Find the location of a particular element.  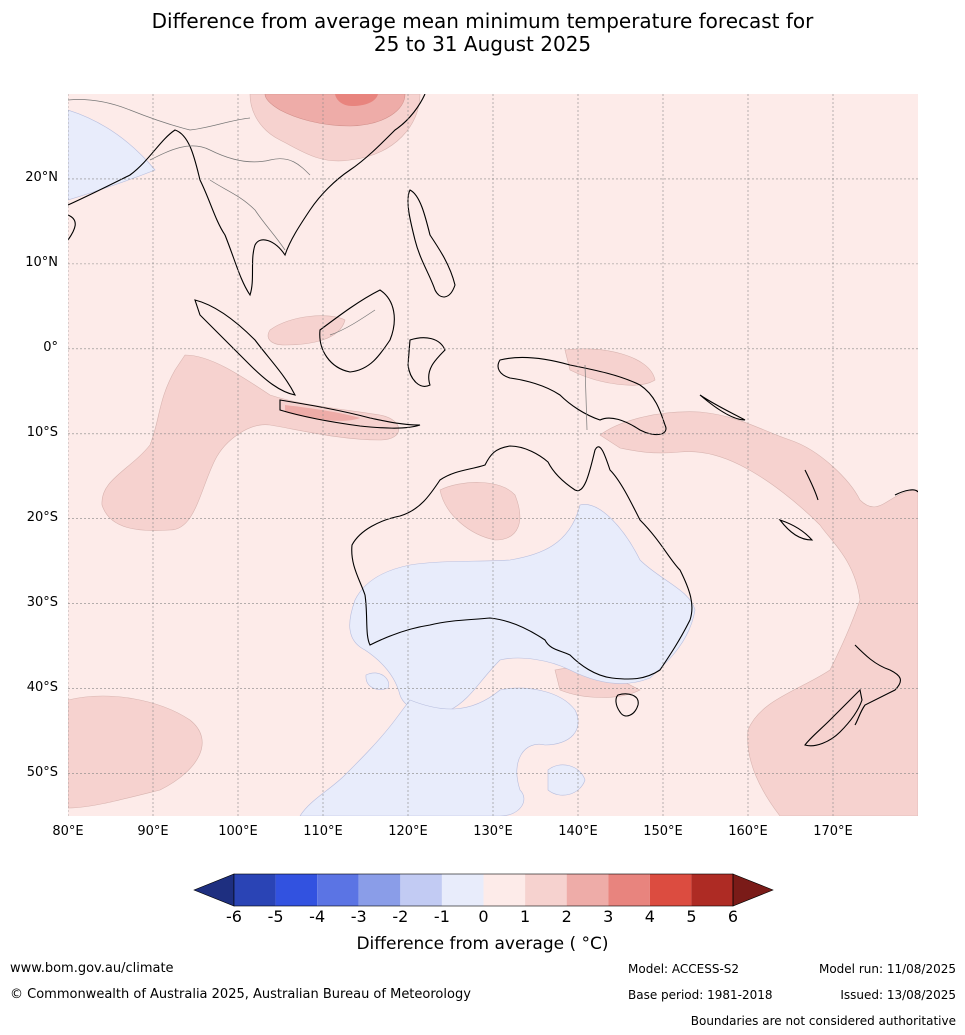

colorbar-tick-label: 1 is located at coordinates (525, 916).